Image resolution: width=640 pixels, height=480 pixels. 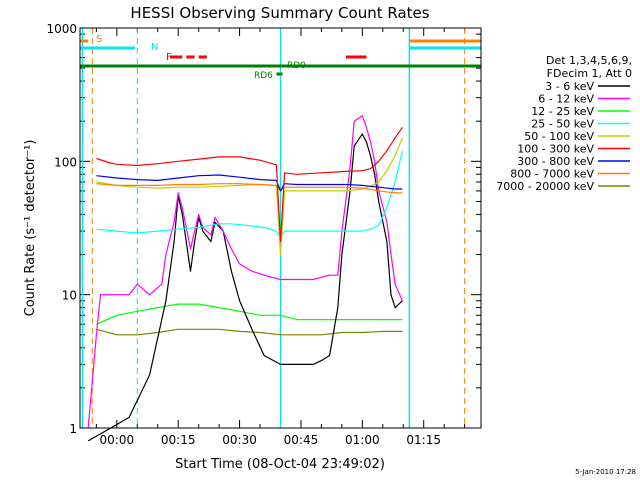 What do you see at coordinates (552, 174) in the screenshot?
I see `legend-label: 800 - 7000 keV` at bounding box center [552, 174].